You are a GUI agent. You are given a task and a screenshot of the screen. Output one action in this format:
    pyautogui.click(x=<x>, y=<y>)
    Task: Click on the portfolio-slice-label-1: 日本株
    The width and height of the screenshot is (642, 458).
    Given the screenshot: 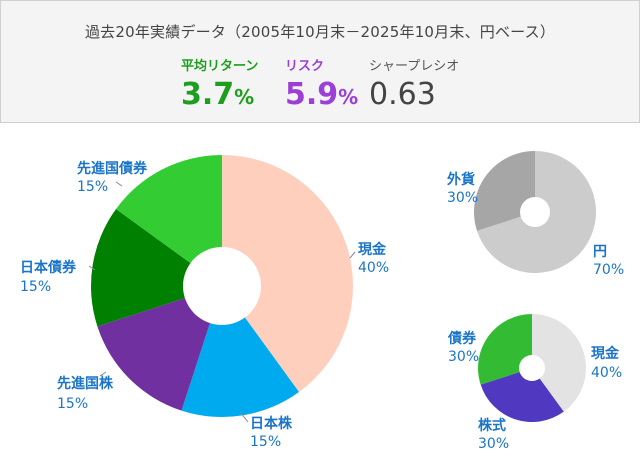 What is the action you would take?
    pyautogui.click(x=271, y=423)
    